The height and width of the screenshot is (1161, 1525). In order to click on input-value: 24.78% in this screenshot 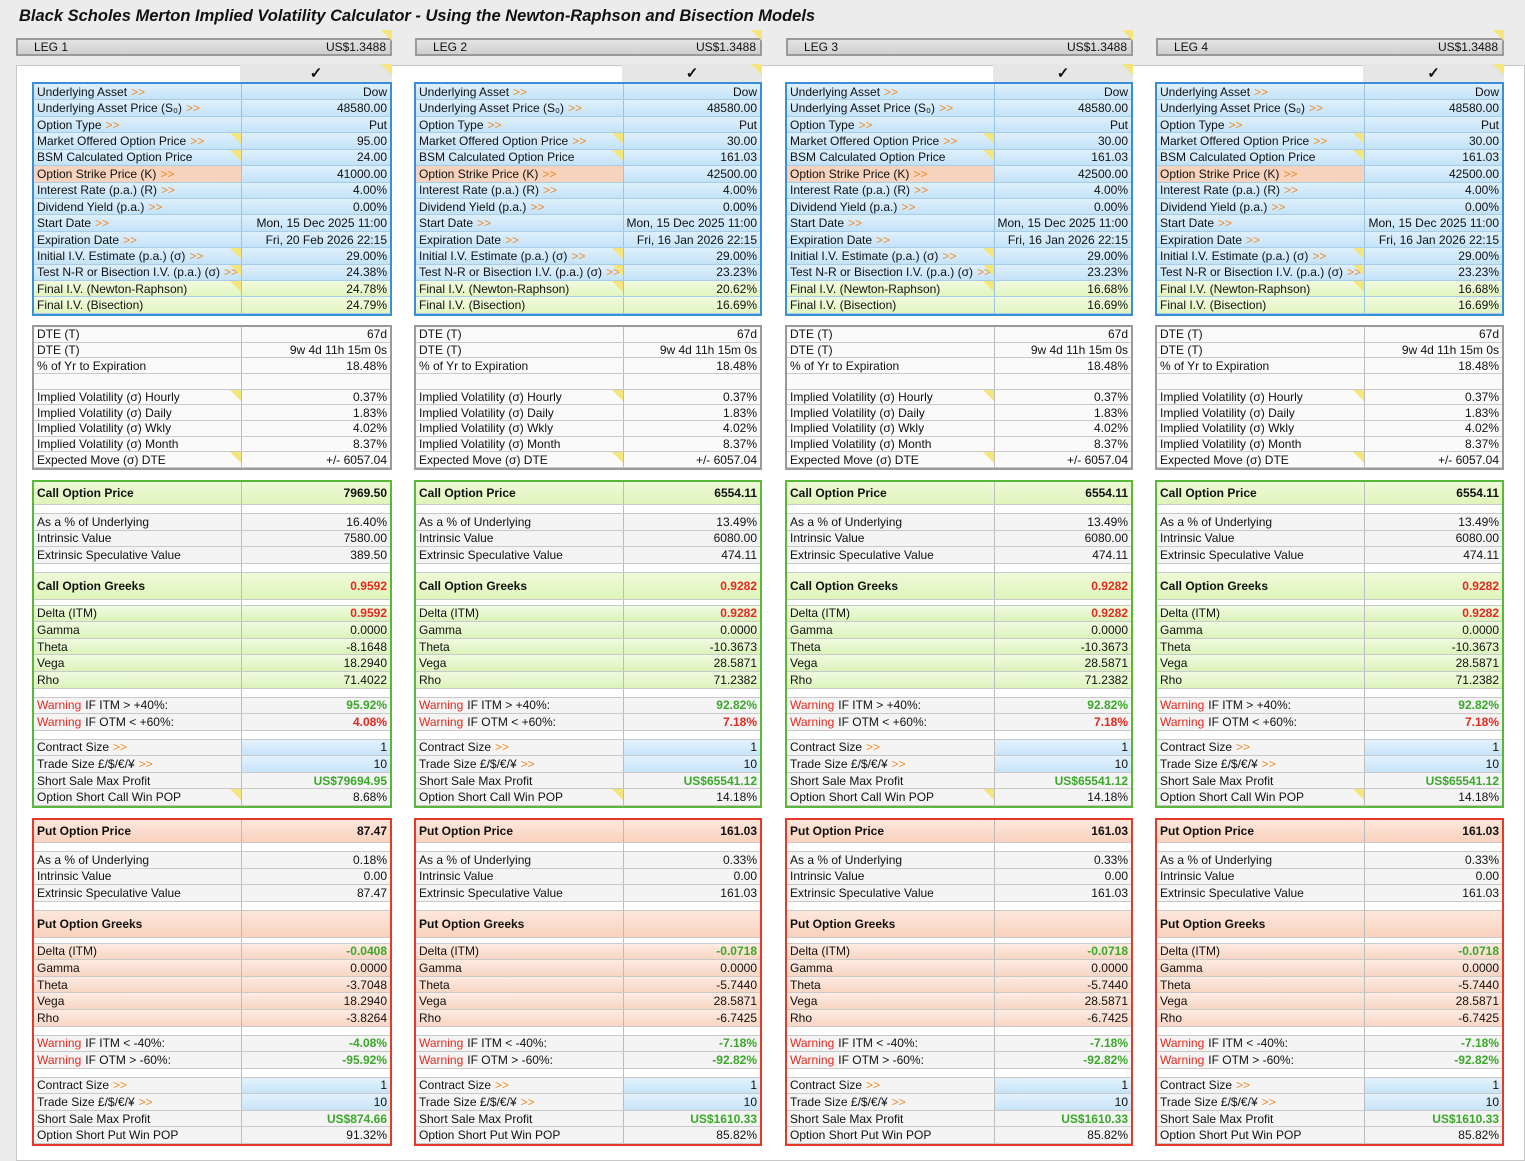, I will do `click(366, 288)`.